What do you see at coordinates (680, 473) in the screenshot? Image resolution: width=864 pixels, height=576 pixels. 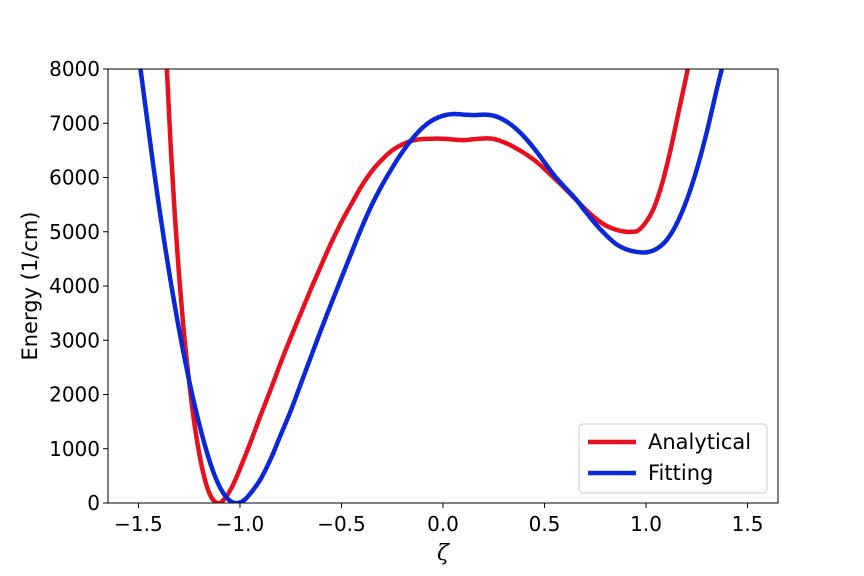 I see `legend-label-fitting: Fitting` at bounding box center [680, 473].